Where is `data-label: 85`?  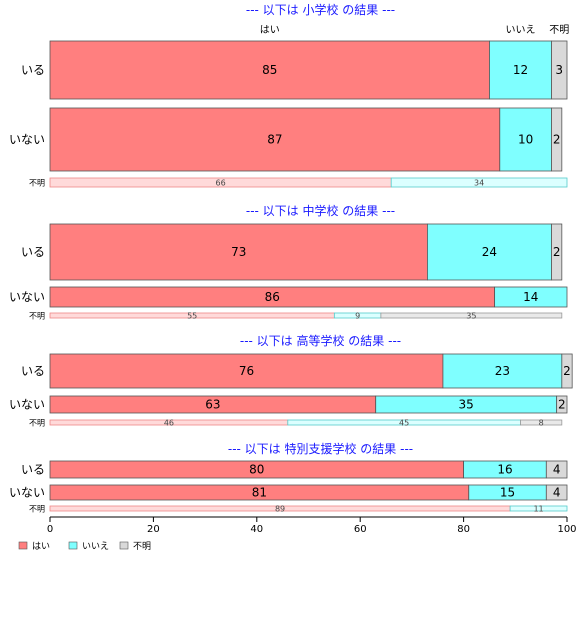
data-label: 85 is located at coordinates (269, 70).